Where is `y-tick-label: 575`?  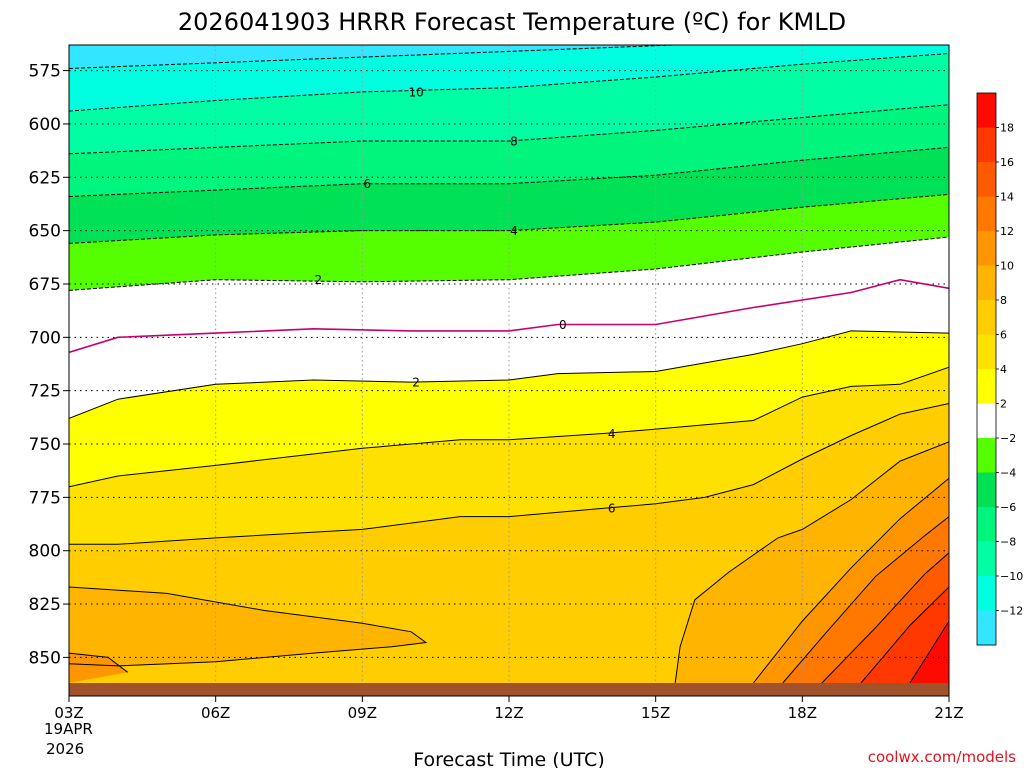
y-tick-label: 575 is located at coordinates (45, 72).